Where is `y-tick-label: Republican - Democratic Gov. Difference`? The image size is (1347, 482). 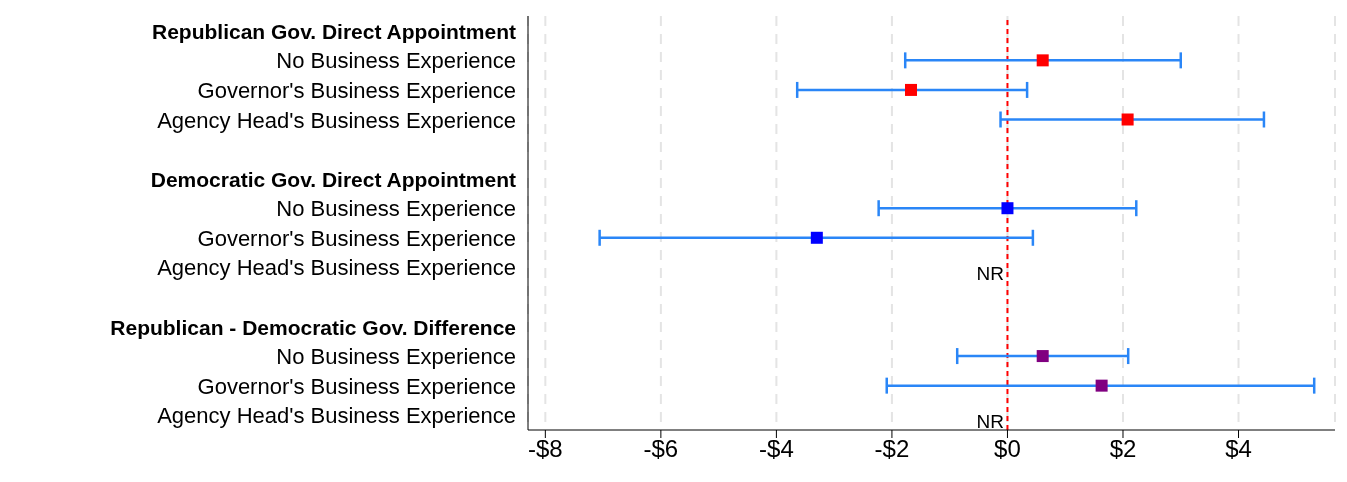
y-tick-label: Republican - Democratic Gov. Difference is located at coordinates (313, 327).